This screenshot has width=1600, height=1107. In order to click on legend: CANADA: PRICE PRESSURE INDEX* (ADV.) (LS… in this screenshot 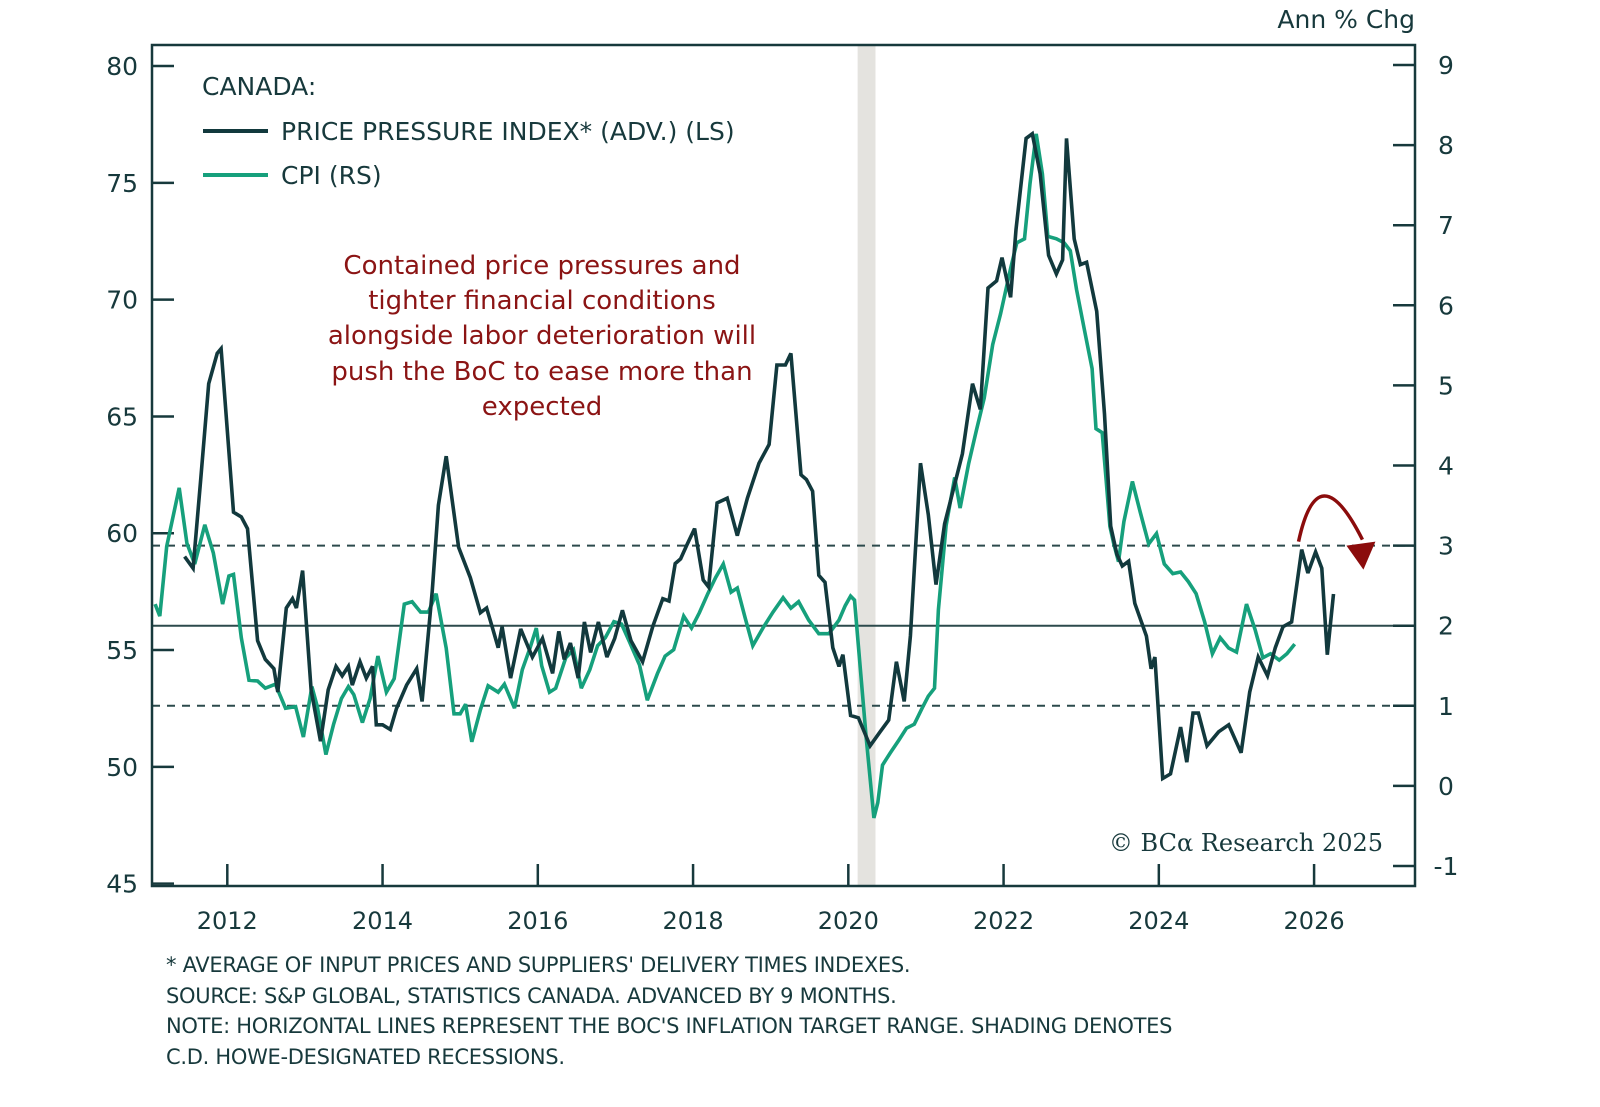, I will do `click(468, 131)`.